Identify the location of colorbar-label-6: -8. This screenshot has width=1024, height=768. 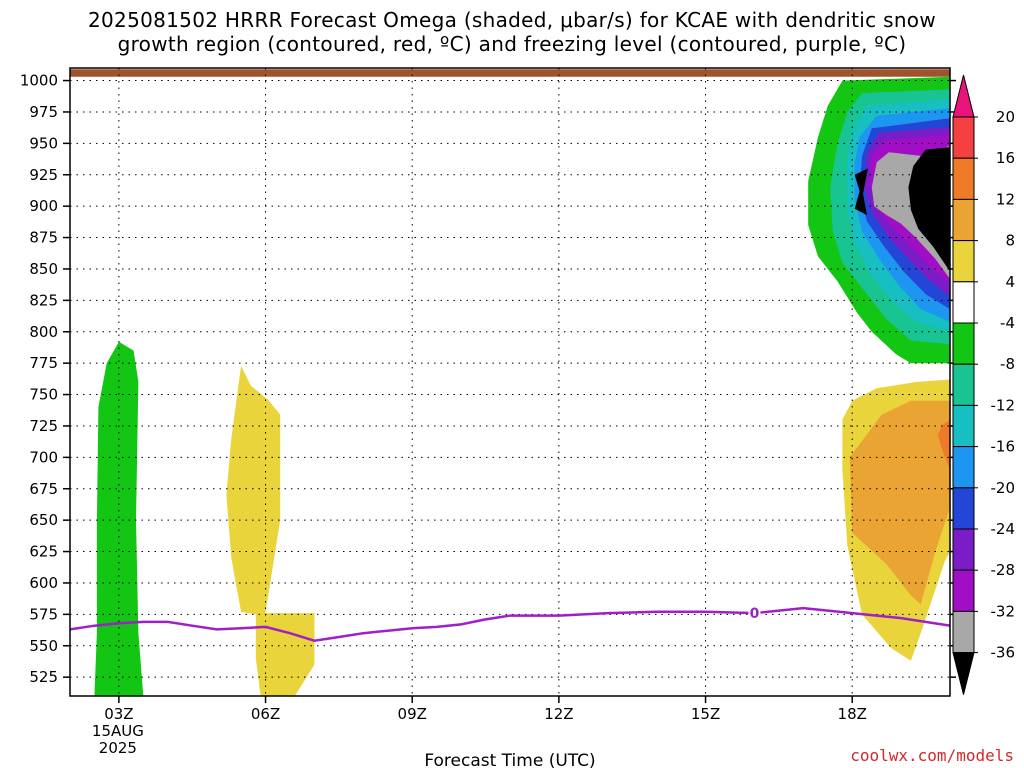
(1007, 364).